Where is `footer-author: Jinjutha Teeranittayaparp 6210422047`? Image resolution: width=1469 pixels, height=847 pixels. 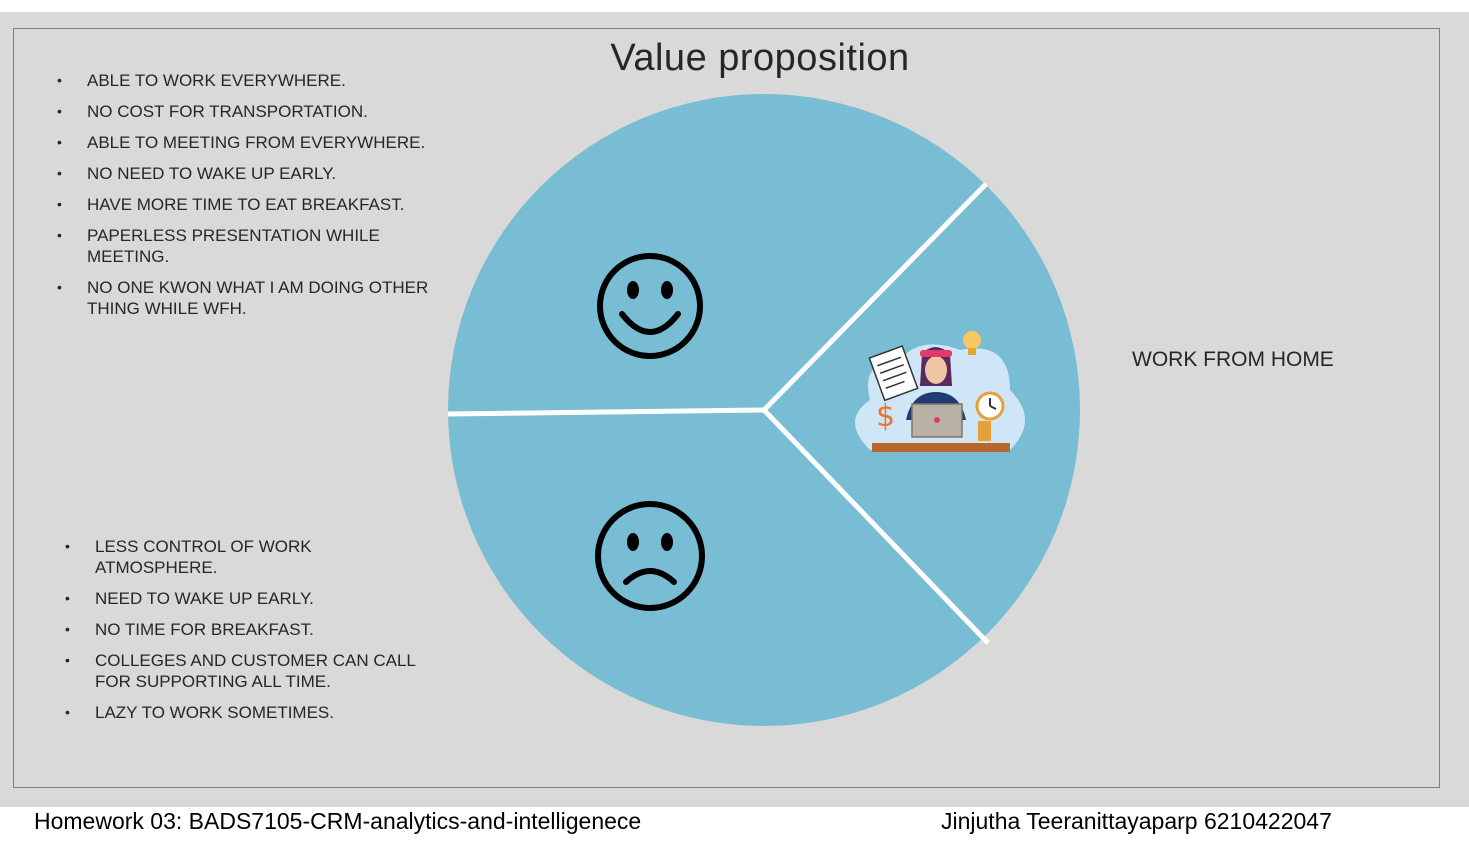
footer-author: Jinjutha Teeranittayaparp 6210422047 is located at coordinates (1136, 821).